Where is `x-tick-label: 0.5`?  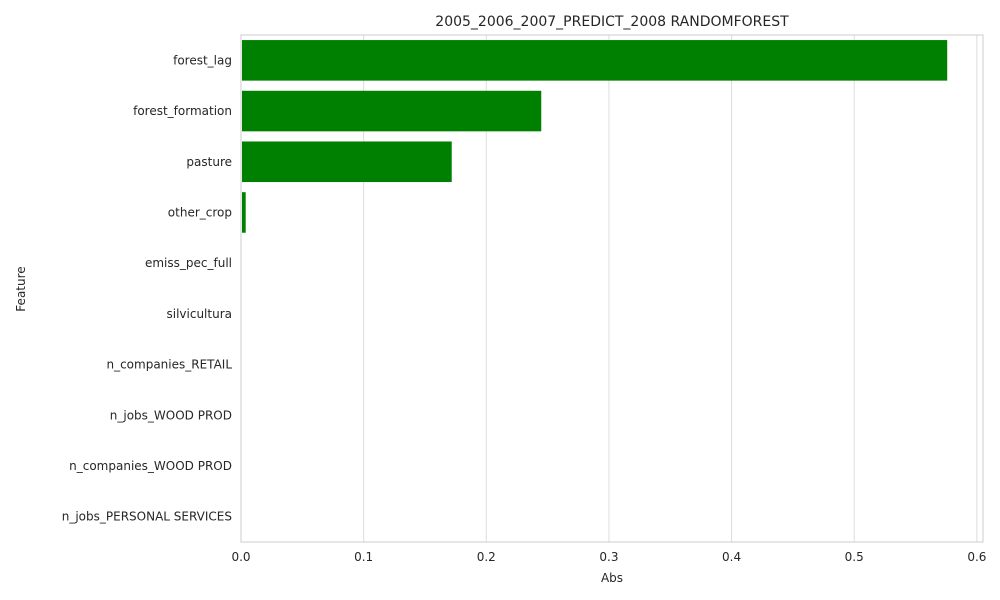
x-tick-label: 0.5 is located at coordinates (854, 557).